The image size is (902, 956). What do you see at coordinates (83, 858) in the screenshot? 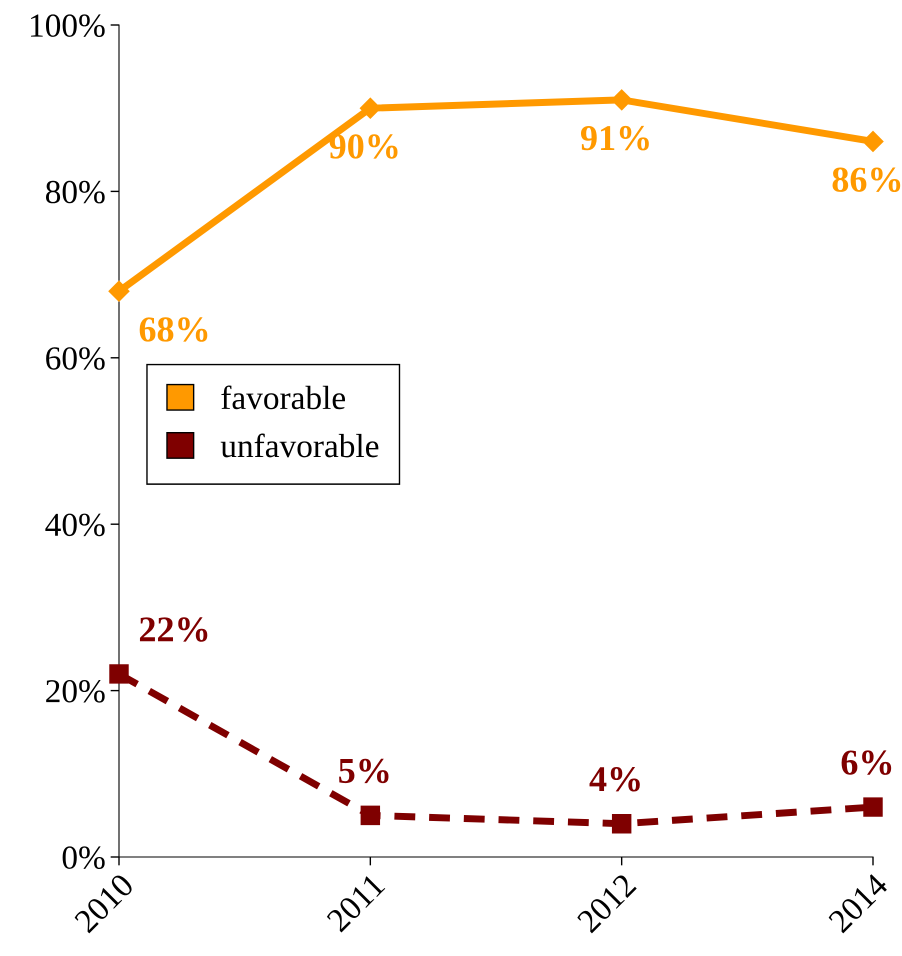
I see `y-tick-label: 0%` at bounding box center [83, 858].